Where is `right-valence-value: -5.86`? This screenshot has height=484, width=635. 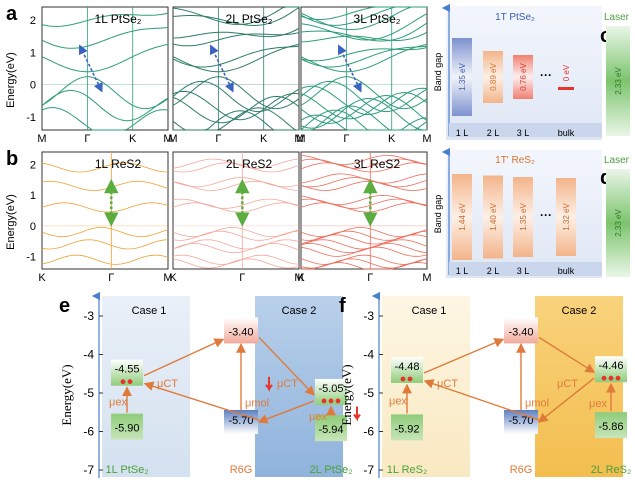 right-valence-value: -5.86 is located at coordinates (610, 427).